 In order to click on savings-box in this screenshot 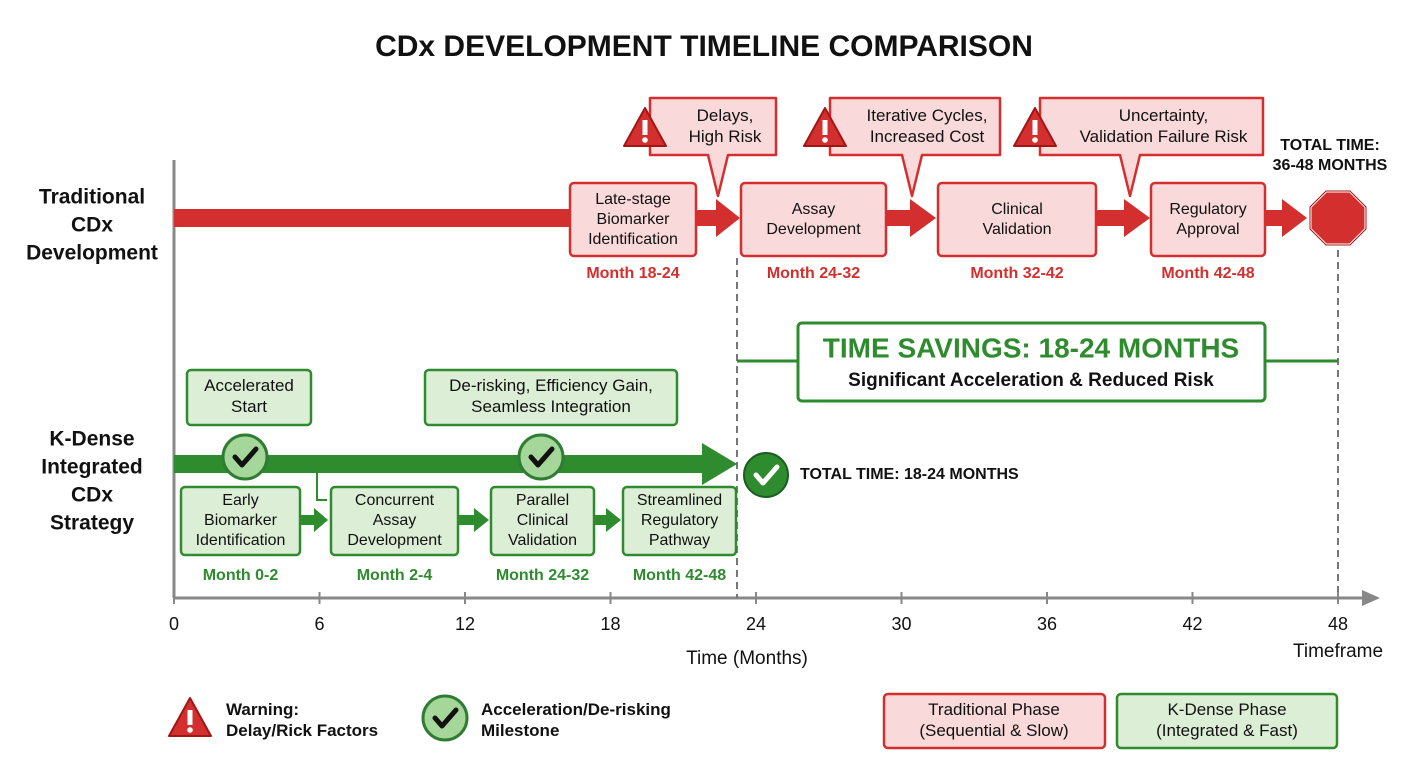, I will do `click(1031, 362)`.